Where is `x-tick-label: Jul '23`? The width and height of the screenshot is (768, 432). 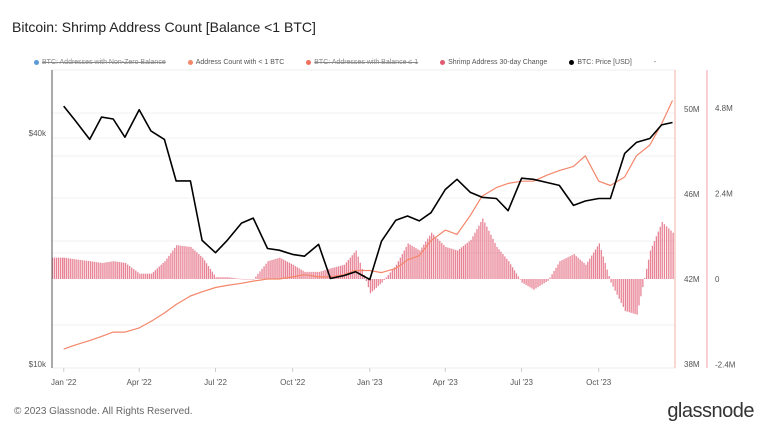
x-tick-label: Jul '23 is located at coordinates (521, 382).